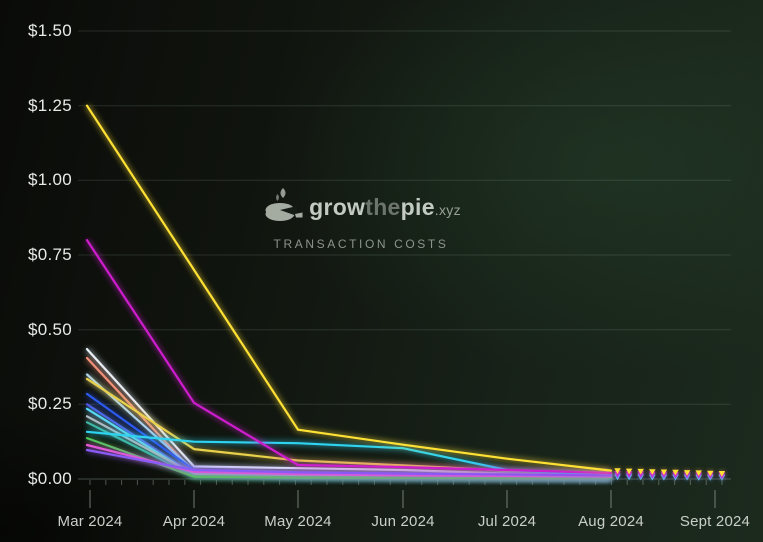 The width and height of the screenshot is (763, 542). Describe the element at coordinates (90, 521) in the screenshot. I see `x-tick-label: Mar 2024` at that location.